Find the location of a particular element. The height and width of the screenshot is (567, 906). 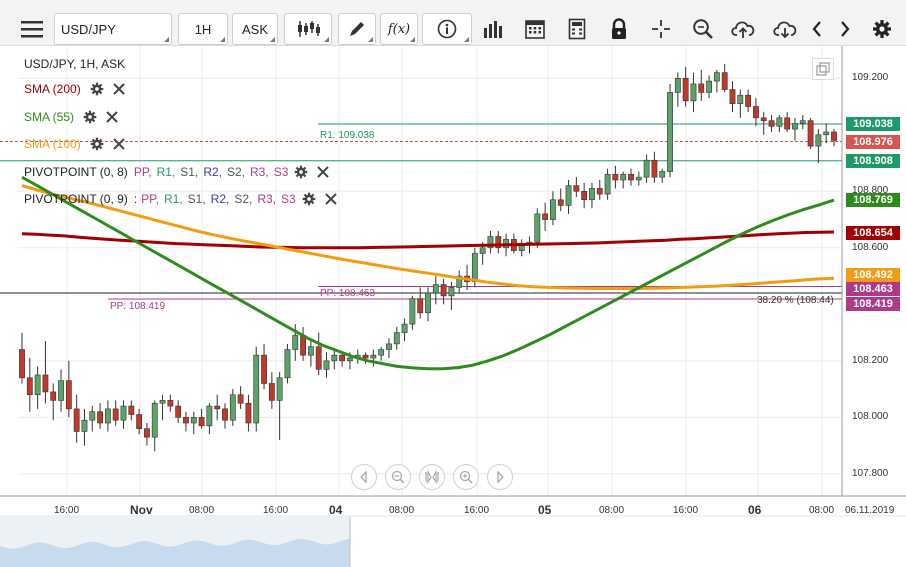

date-label: 06.11.2019 is located at coordinates (870, 510).